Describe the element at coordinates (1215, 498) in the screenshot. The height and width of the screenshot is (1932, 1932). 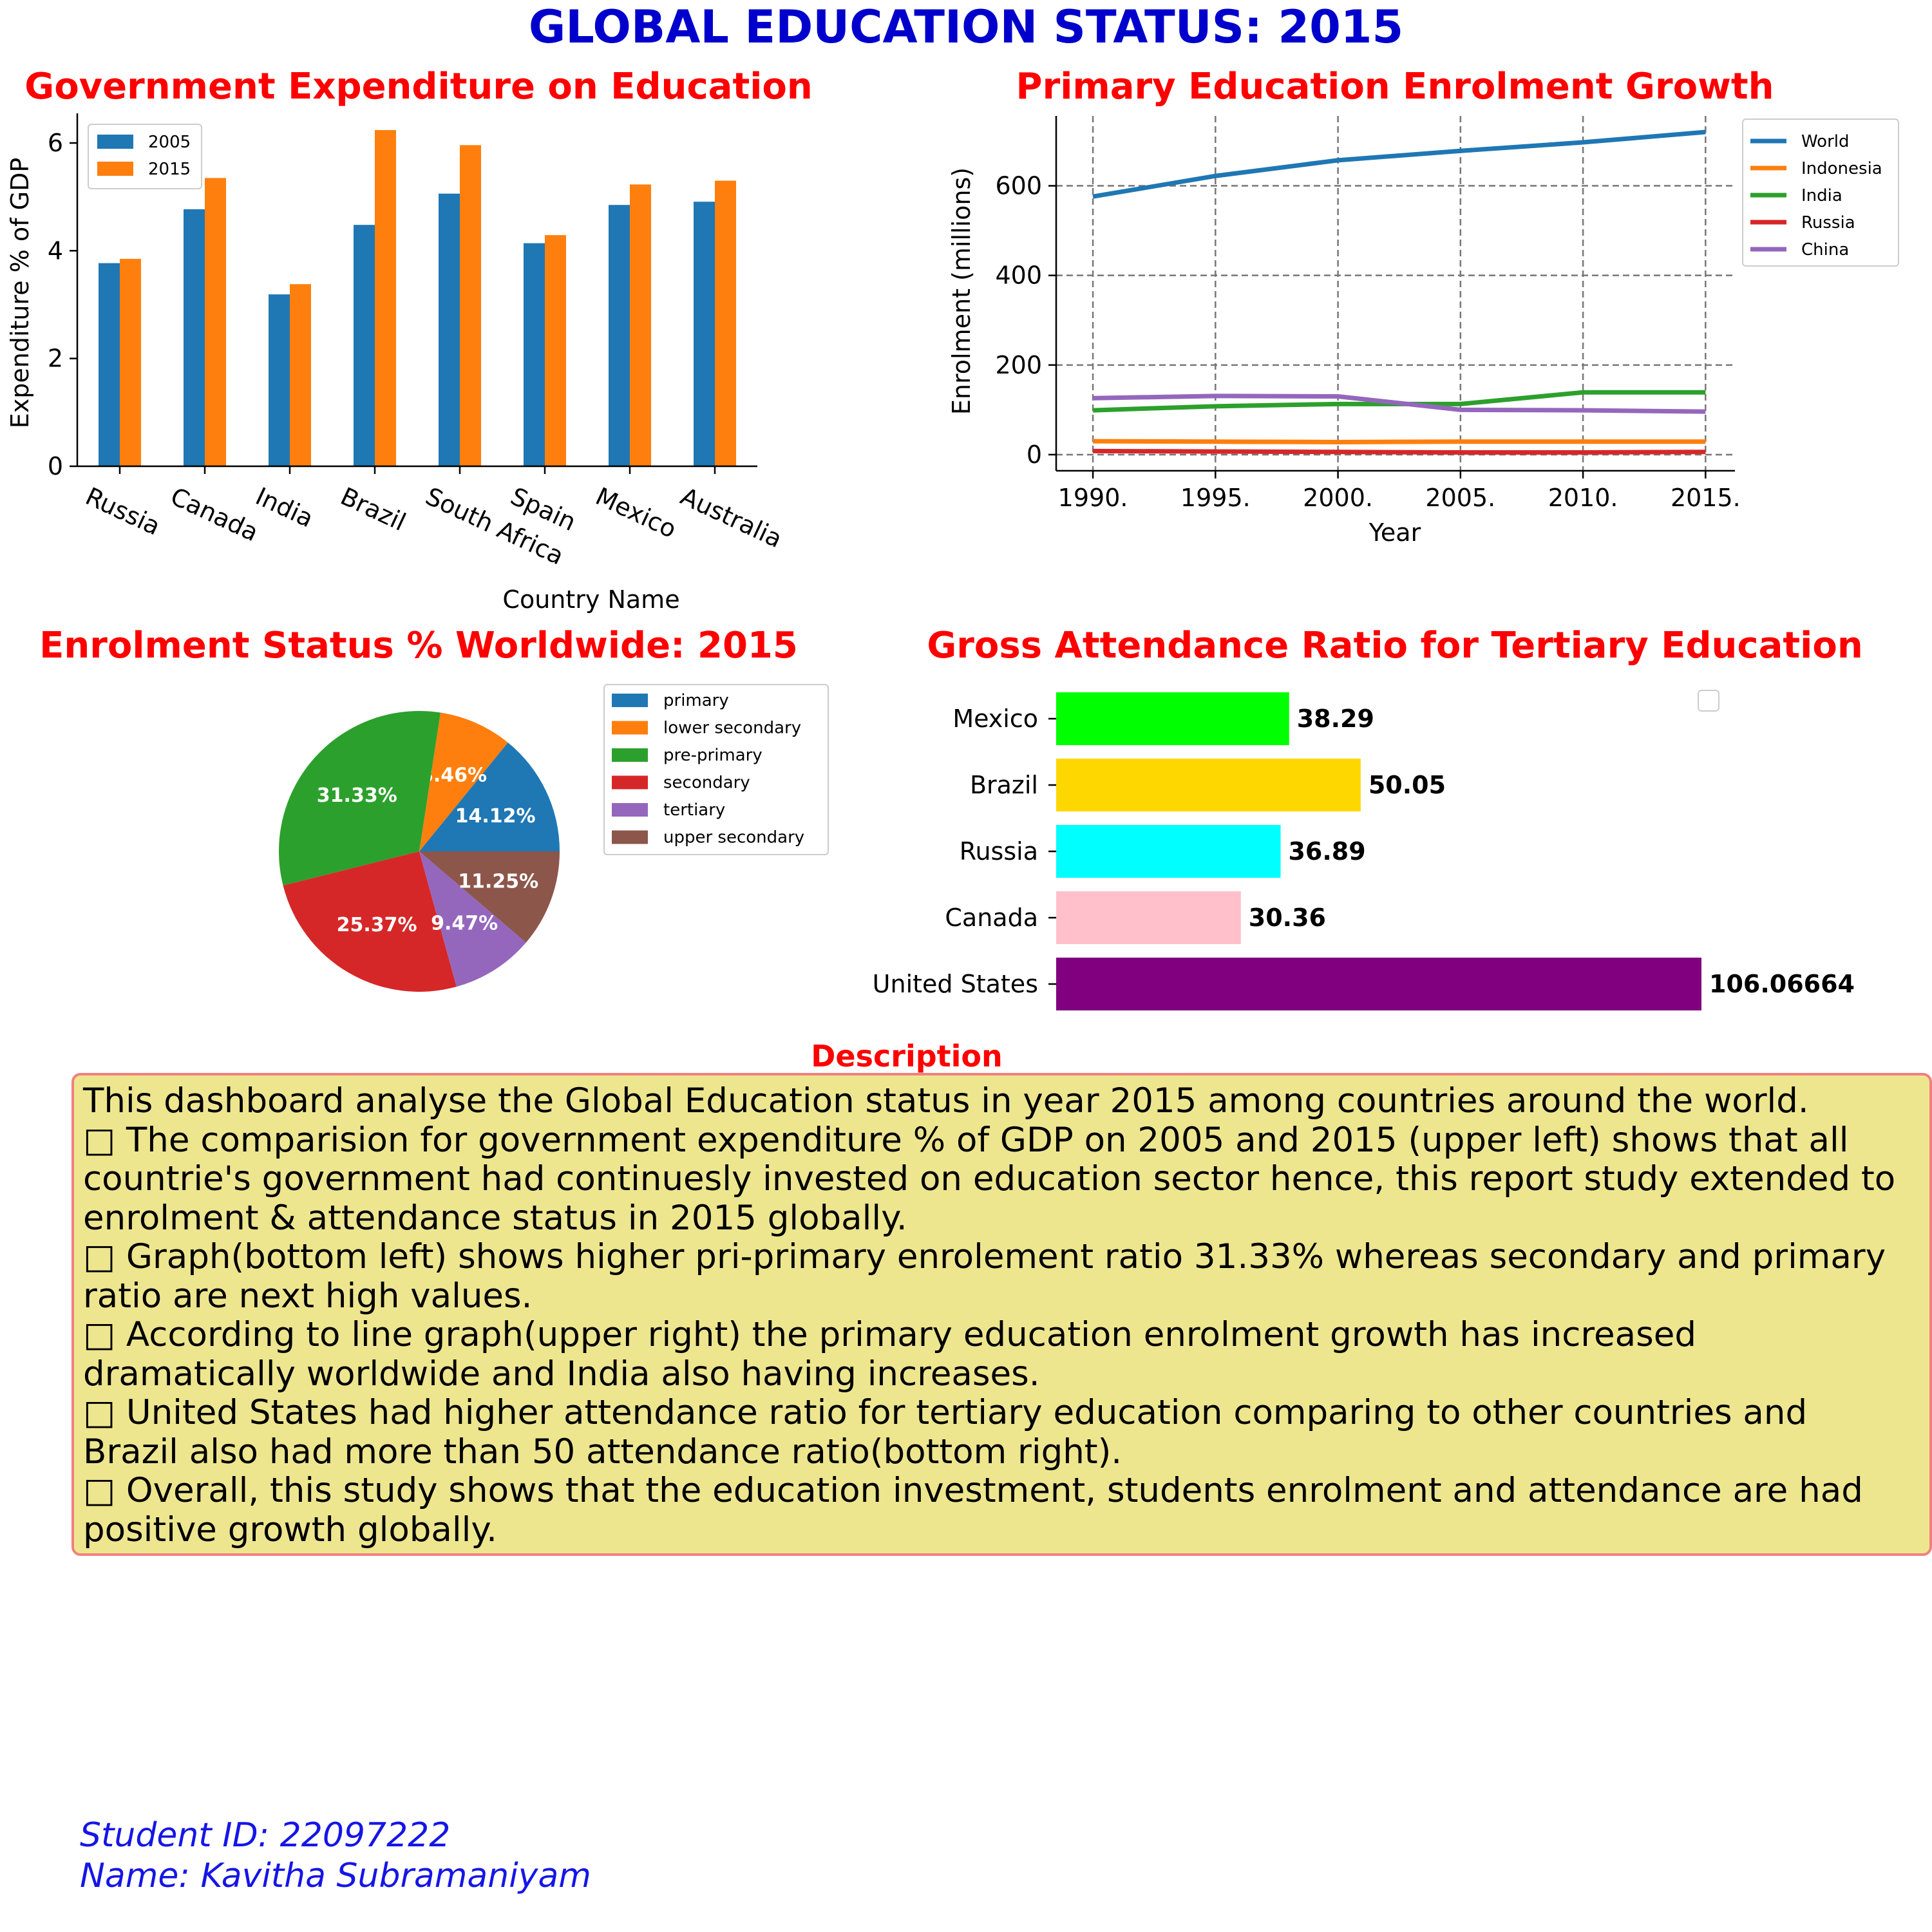
I see `x-tick-label: 1995.` at that location.